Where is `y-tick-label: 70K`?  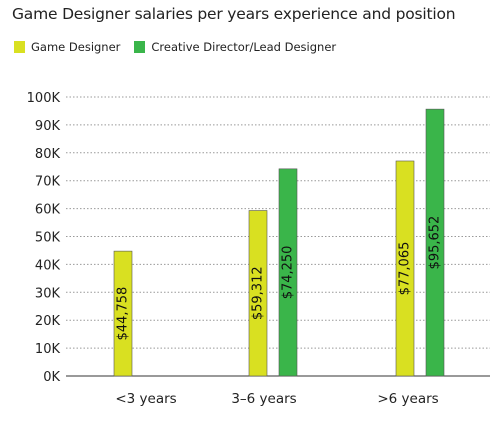
y-tick-label: 70K is located at coordinates (48, 182).